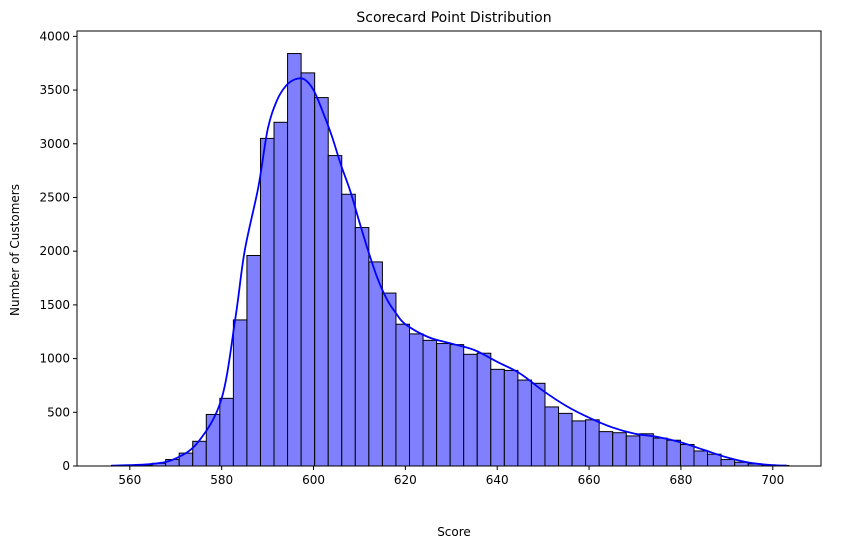 Image resolution: width=859 pixels, height=547 pixels. Describe the element at coordinates (54, 359) in the screenshot. I see `y-tick-label: 1000` at that location.